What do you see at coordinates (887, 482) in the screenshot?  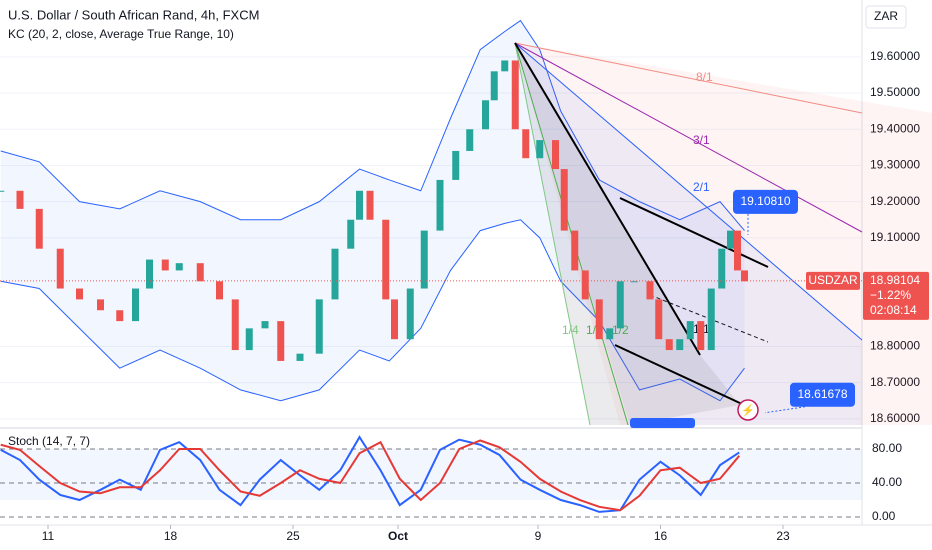 I see `y-tick-label: 40.00` at bounding box center [887, 482].